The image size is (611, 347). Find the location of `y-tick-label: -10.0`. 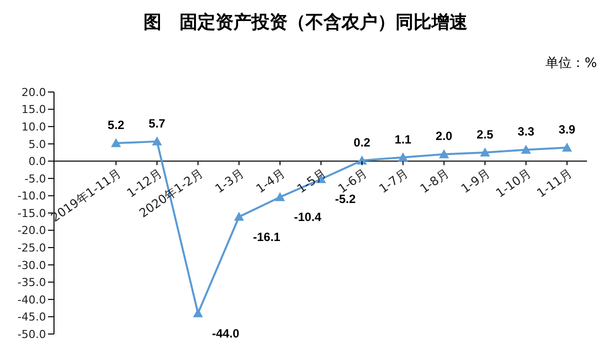

y-tick-label: -10.0 is located at coordinates (32, 196).